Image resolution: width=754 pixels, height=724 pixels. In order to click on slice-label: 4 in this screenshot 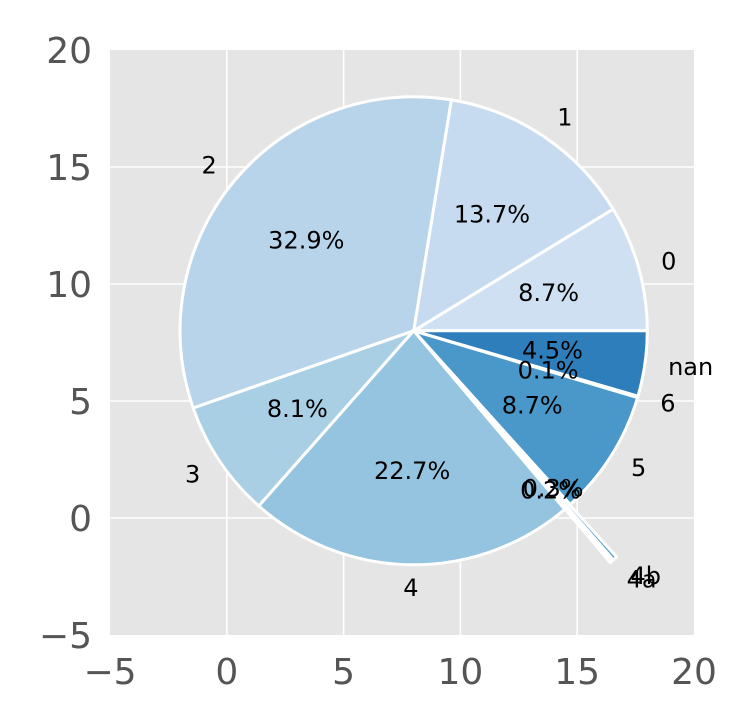, I will do `click(410, 588)`.